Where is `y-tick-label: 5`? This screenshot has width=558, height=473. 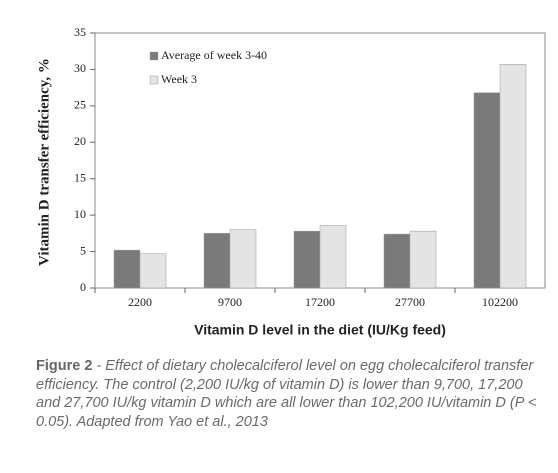 y-tick-label: 5 is located at coordinates (83, 250).